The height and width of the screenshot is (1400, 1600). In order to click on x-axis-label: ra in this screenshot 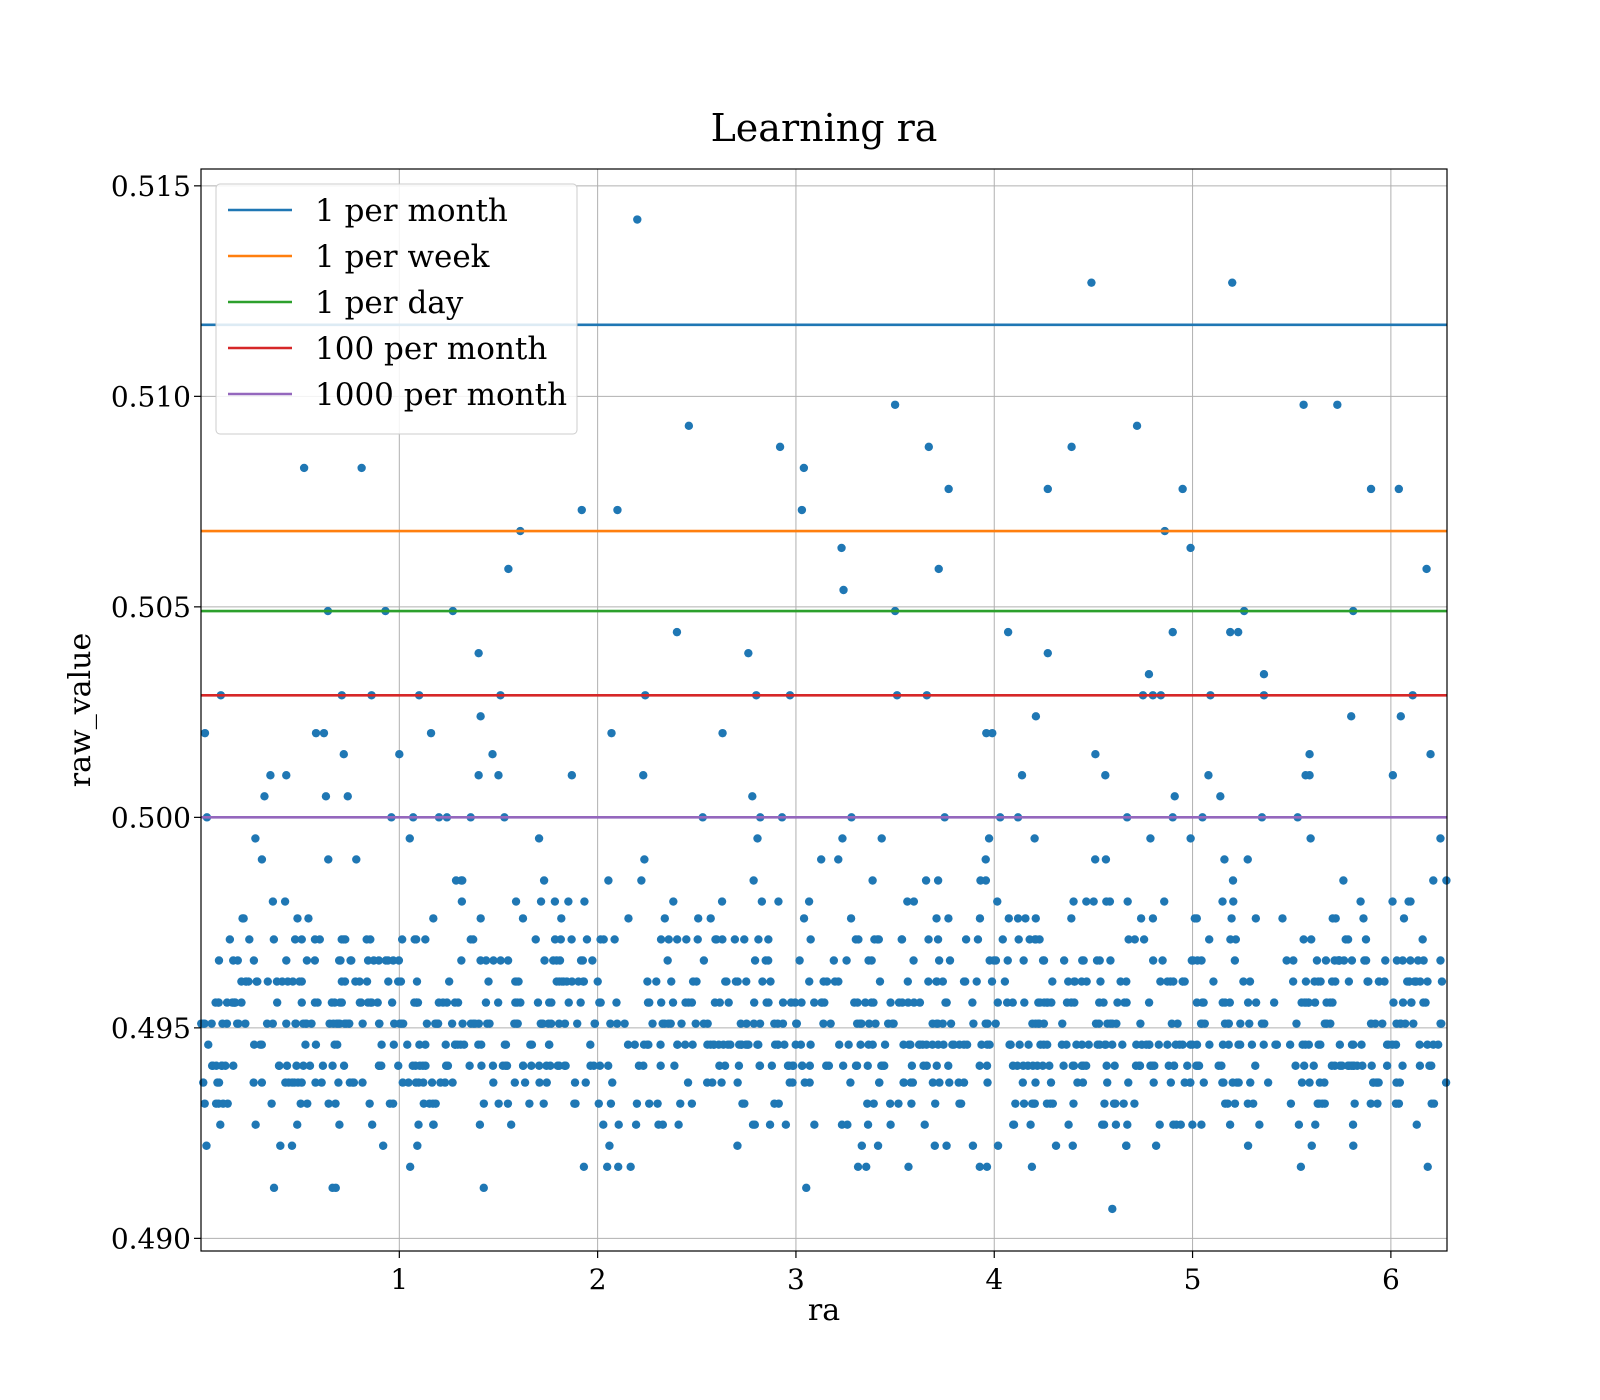, I will do `click(824, 1310)`.